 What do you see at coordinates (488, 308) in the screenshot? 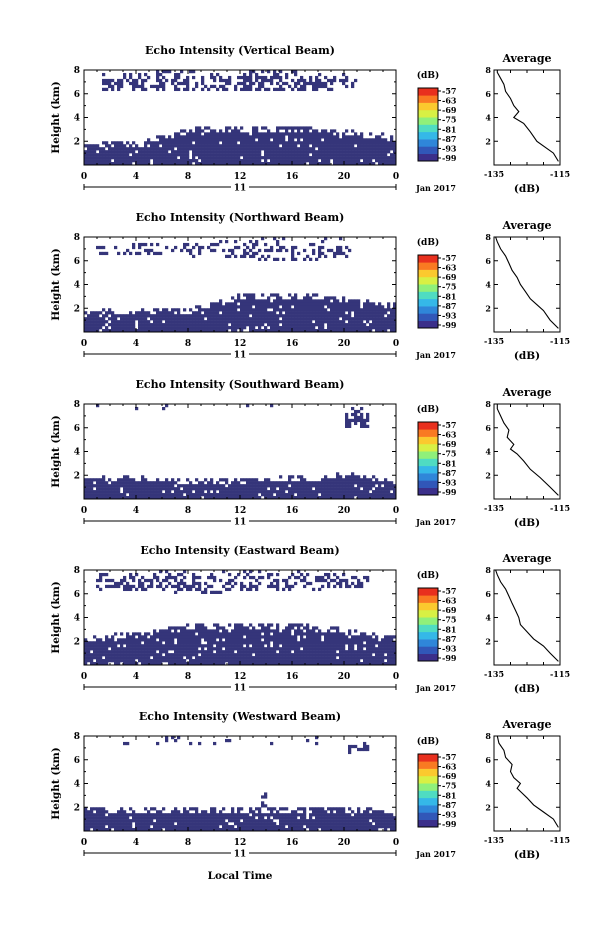
I see `average-y-tick-label: 2` at bounding box center [488, 308].